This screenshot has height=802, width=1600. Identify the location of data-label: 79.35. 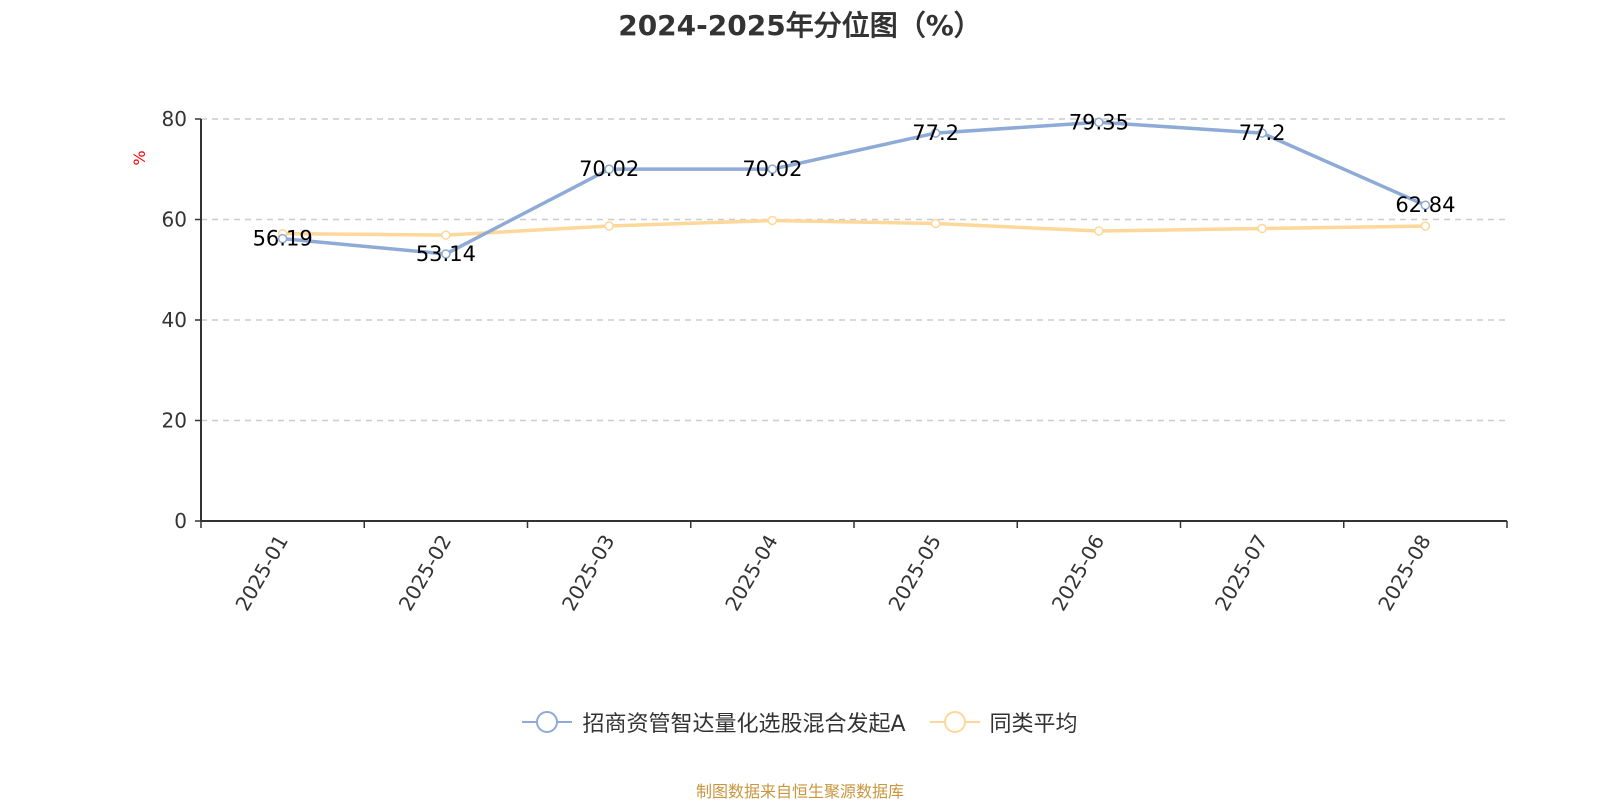
(1099, 122).